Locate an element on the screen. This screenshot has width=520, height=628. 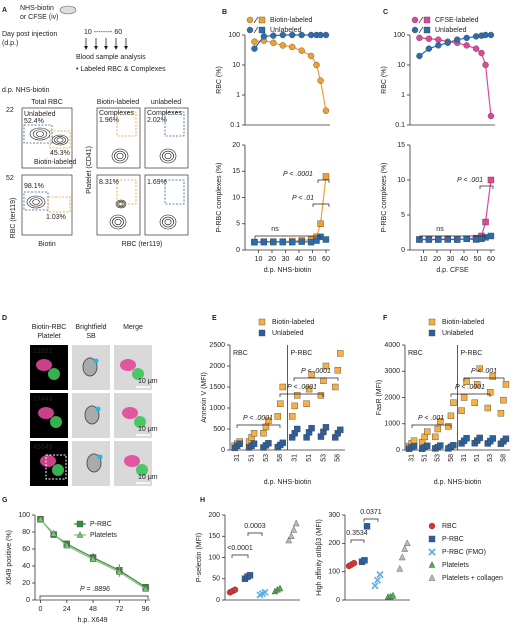
label: RBC (ter119) is located at coordinates (13, 218).